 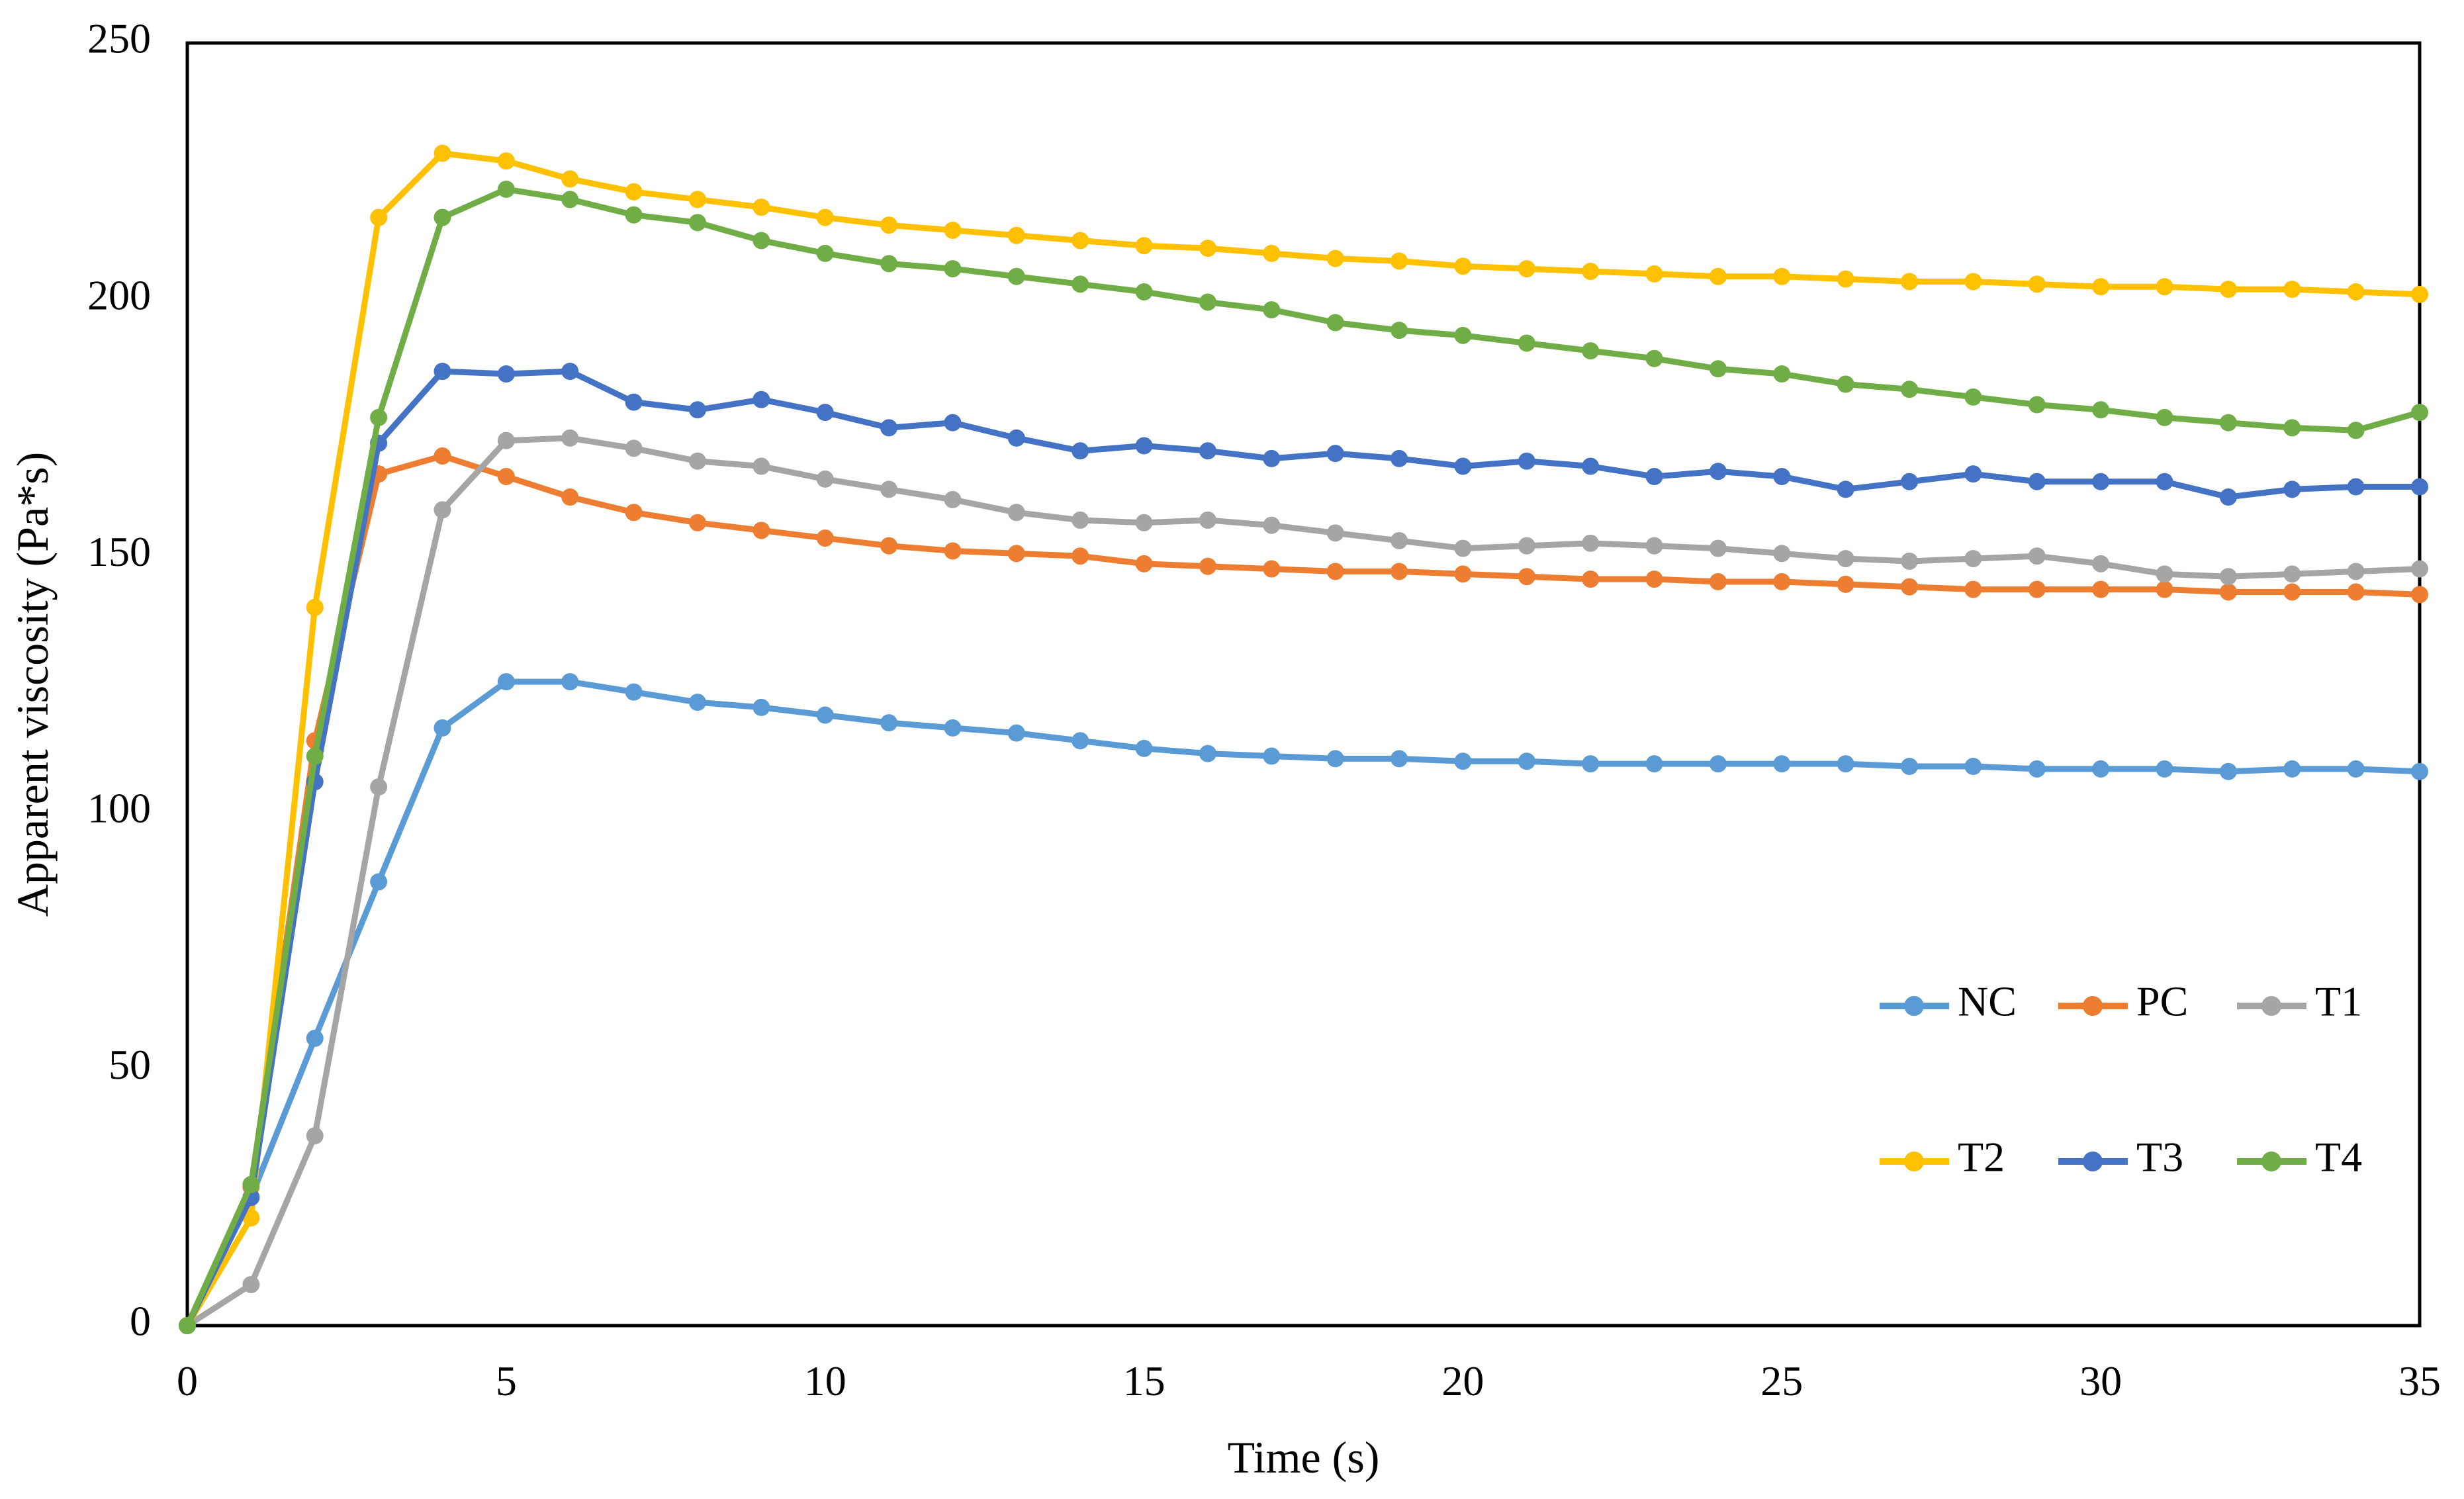 I want to click on x-tick-label: 10, so click(x=825, y=1380).